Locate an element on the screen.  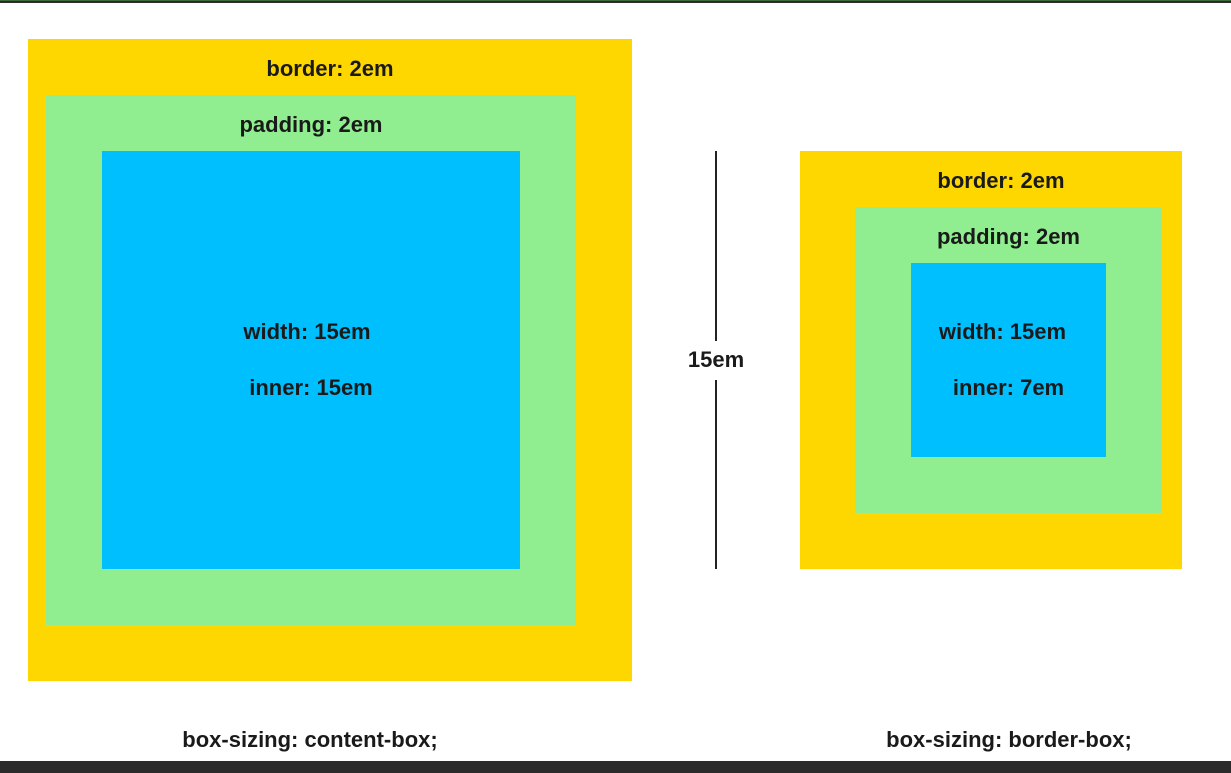
top-edge-strip is located at coordinates (615, 1).